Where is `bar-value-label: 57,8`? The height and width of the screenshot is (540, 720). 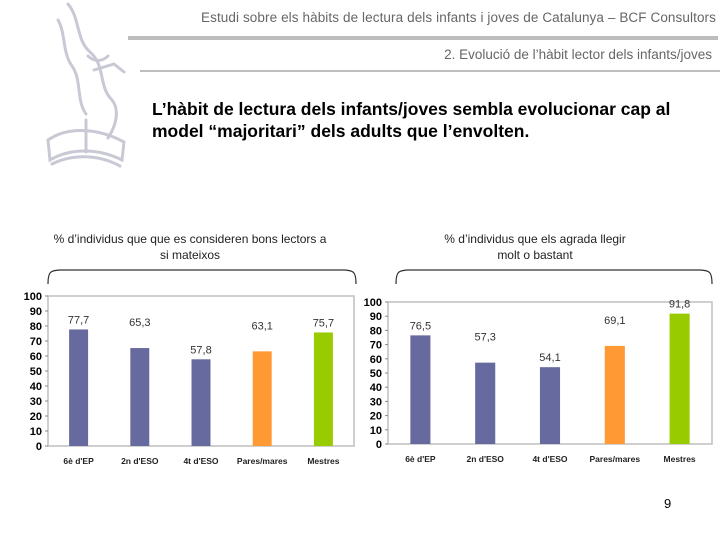 bar-value-label: 57,8 is located at coordinates (200, 350).